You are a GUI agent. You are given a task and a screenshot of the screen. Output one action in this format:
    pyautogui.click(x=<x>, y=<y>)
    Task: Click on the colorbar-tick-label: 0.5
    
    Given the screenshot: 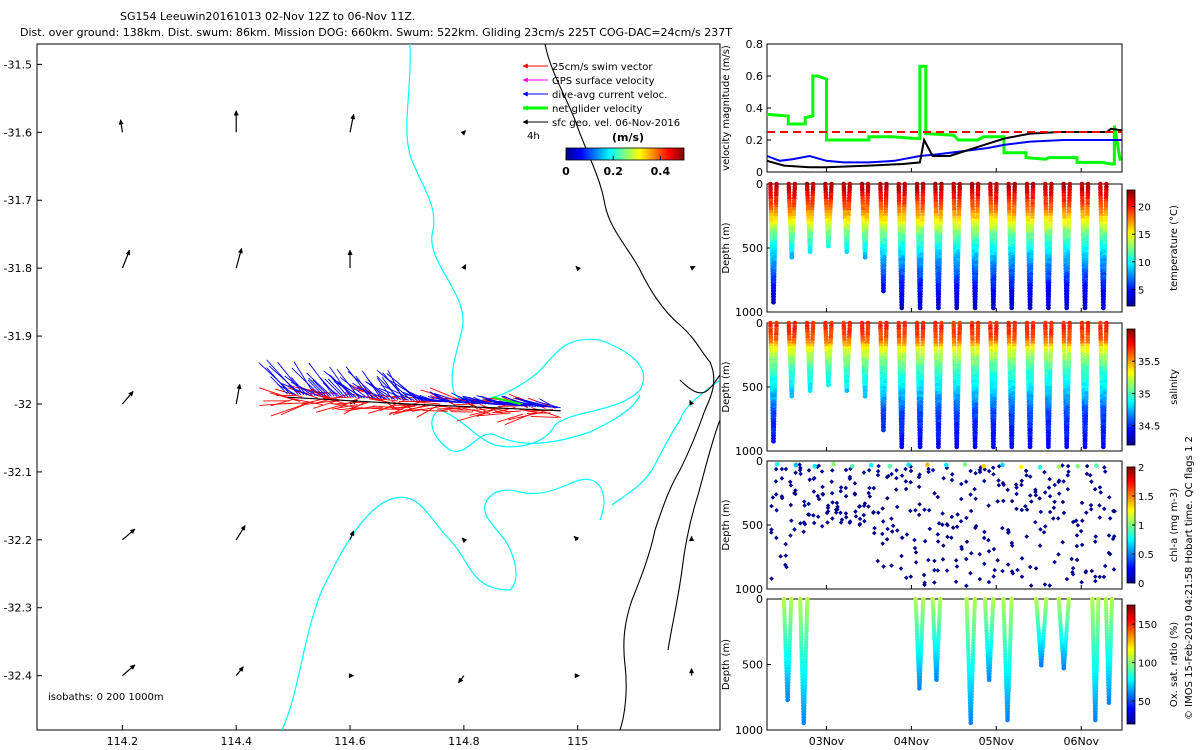 What is the action you would take?
    pyautogui.click(x=1146, y=555)
    